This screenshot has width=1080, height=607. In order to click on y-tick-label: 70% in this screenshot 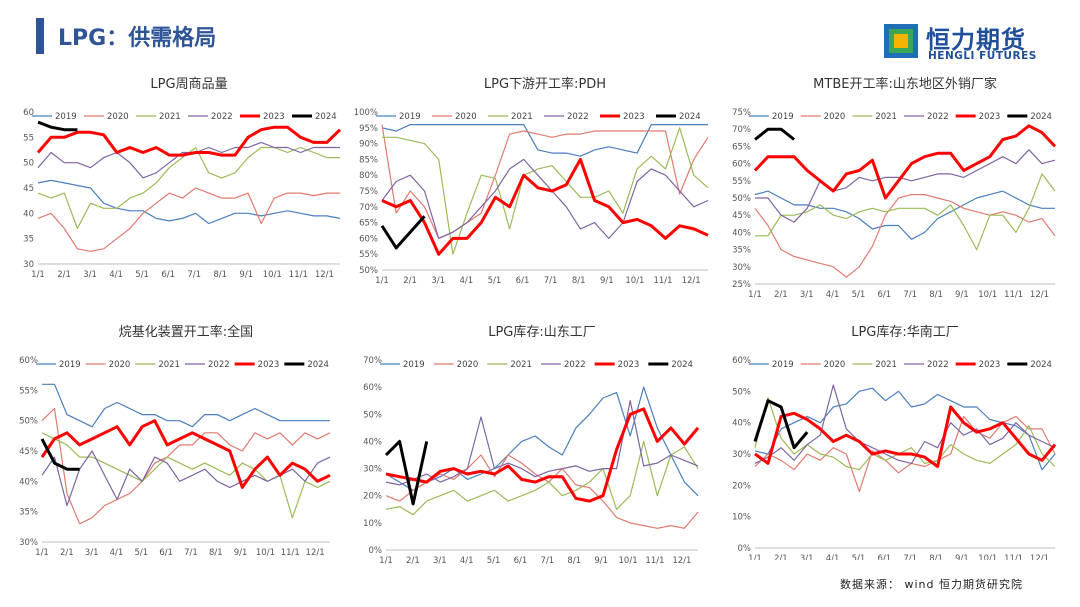, I will do `click(741, 130)`.